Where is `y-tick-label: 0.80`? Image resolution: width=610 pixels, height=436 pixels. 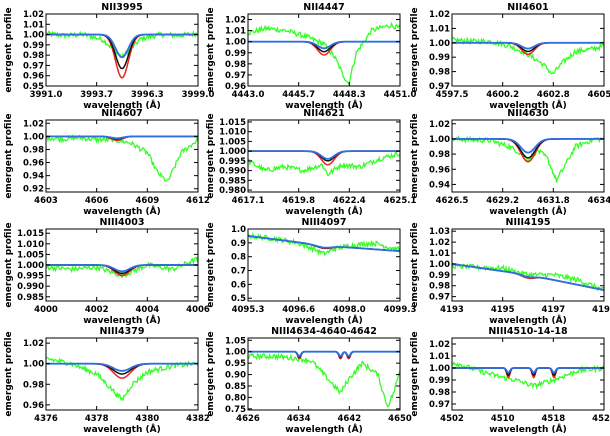 y-tick-label: 0.80 is located at coordinates (235, 398).